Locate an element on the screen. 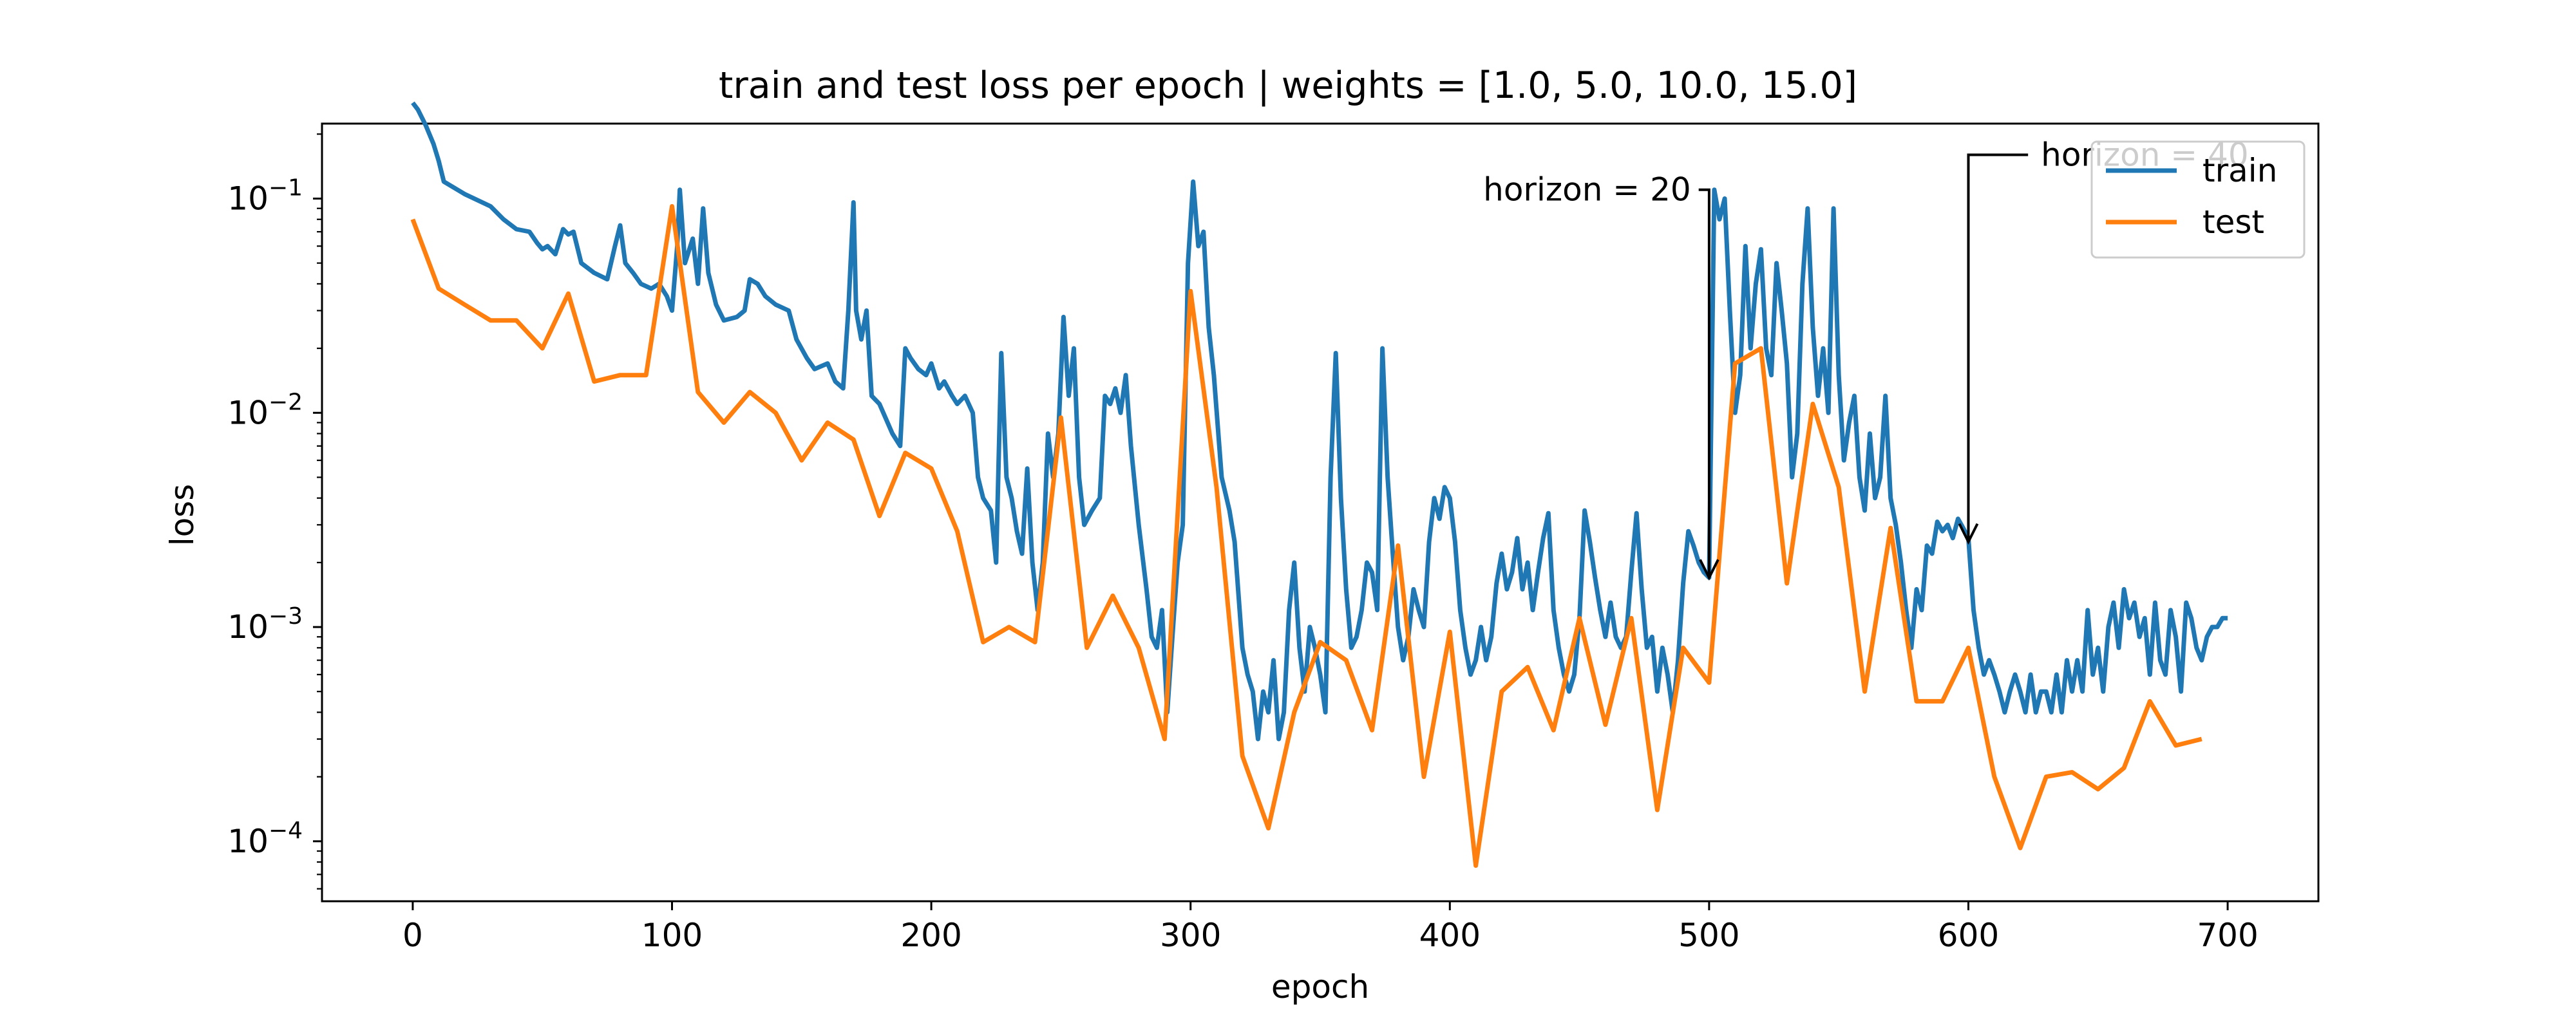  x-tick-label: 600 is located at coordinates (1969, 936).